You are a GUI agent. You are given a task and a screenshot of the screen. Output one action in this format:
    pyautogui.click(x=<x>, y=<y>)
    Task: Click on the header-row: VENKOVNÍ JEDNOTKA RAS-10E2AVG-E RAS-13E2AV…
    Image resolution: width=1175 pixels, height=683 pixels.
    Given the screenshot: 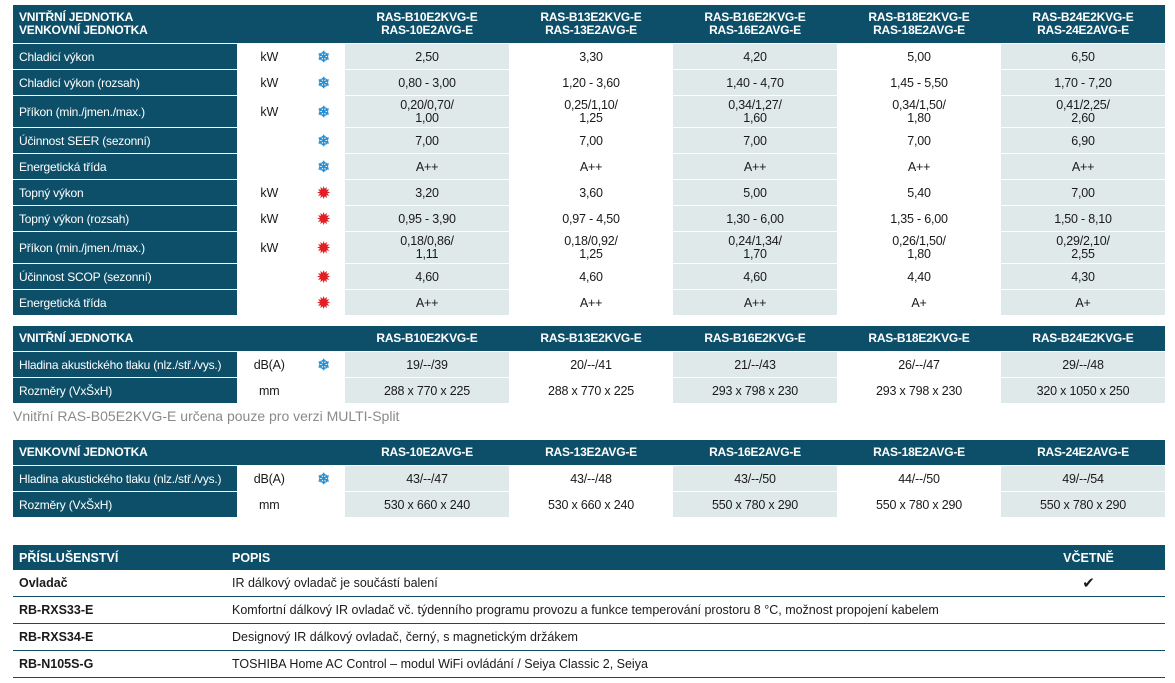 What is the action you would take?
    pyautogui.click(x=589, y=453)
    